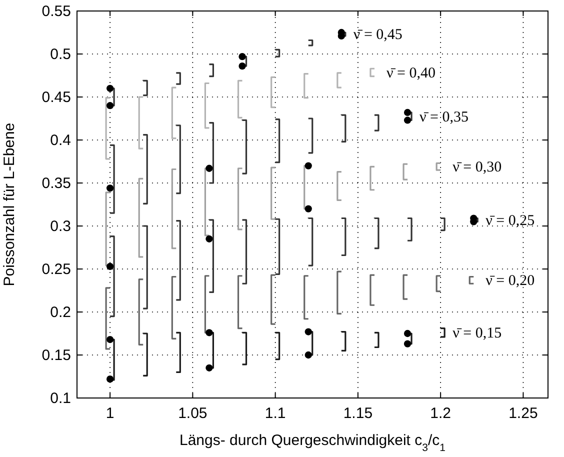  Describe the element at coordinates (441, 413) in the screenshot. I see `x-tick-label: 1.2` at that location.